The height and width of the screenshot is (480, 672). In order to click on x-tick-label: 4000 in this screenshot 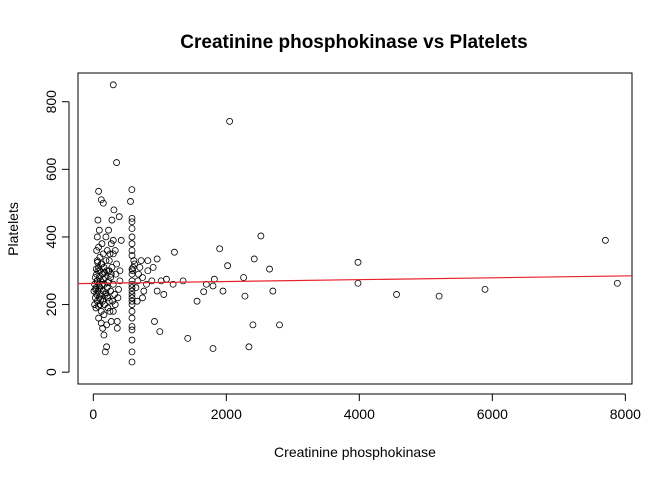, I will do `click(359, 414)`.